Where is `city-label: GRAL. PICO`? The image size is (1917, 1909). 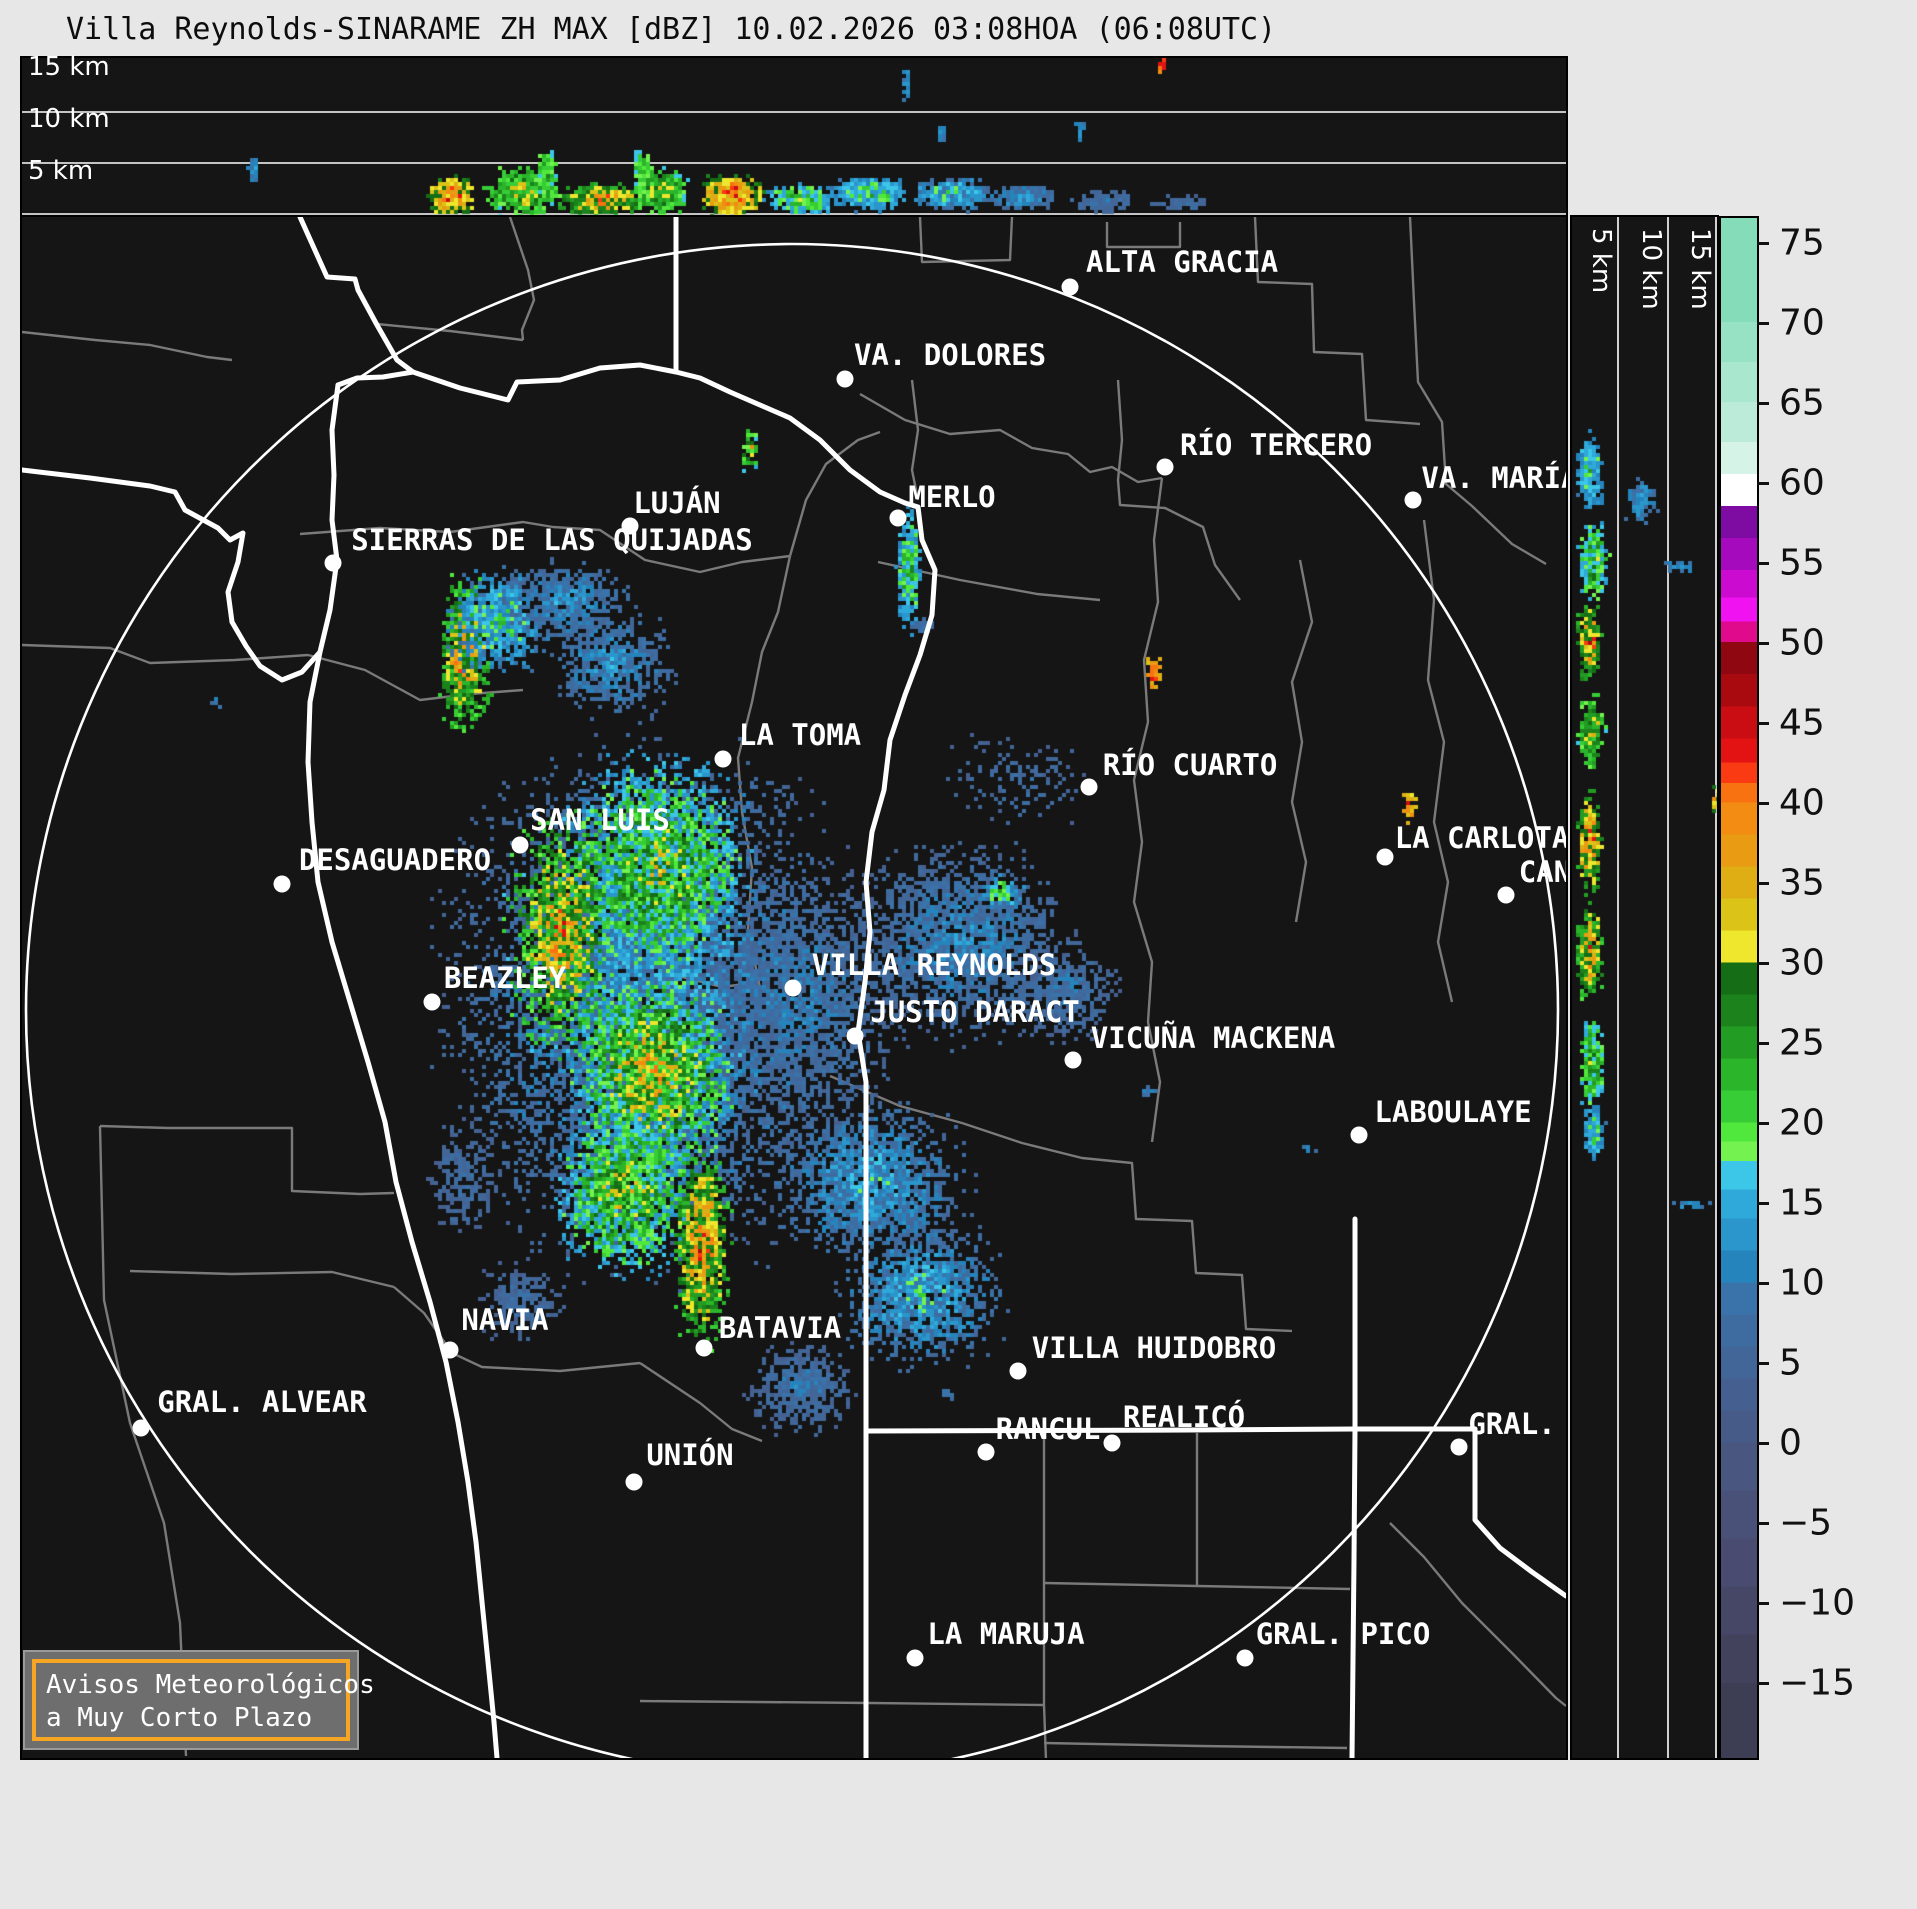 city-label: GRAL. PICO is located at coordinates (1343, 1634).